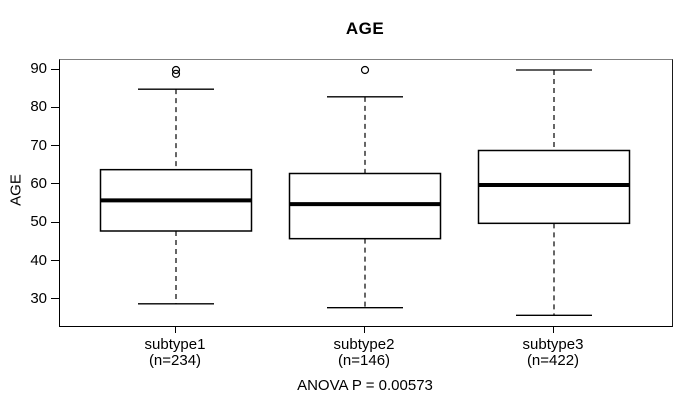 The height and width of the screenshot is (400, 700). I want to click on y-tick-label: 50, so click(38, 222).